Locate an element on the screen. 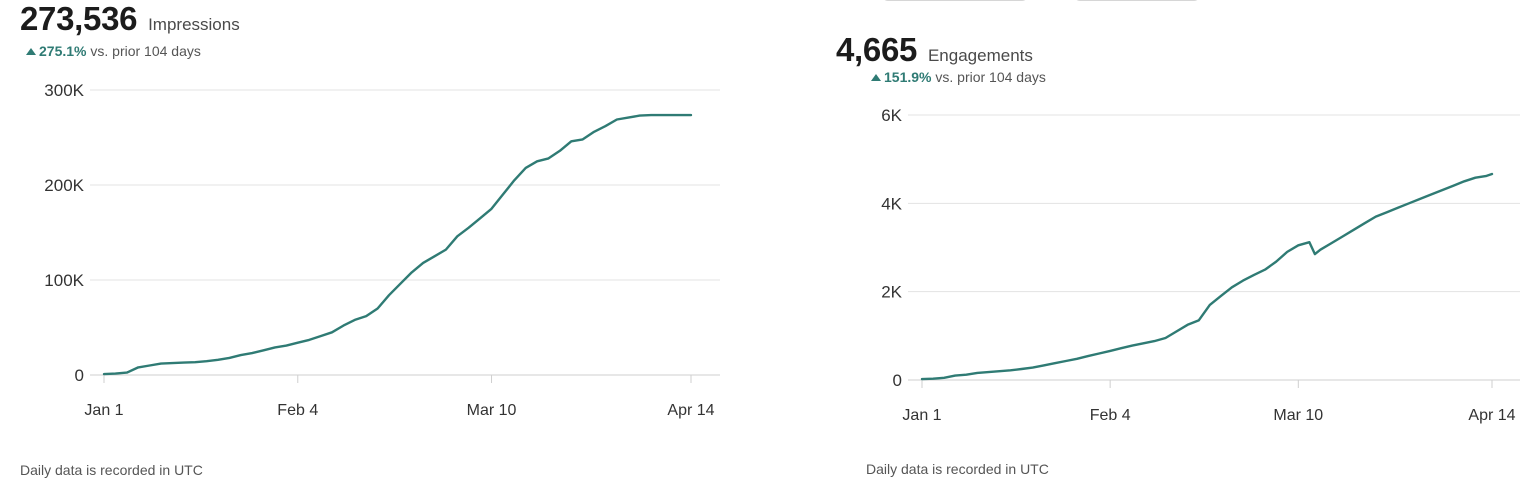 The image size is (1534, 490). engagements-total-value: 4,665 is located at coordinates (877, 49).